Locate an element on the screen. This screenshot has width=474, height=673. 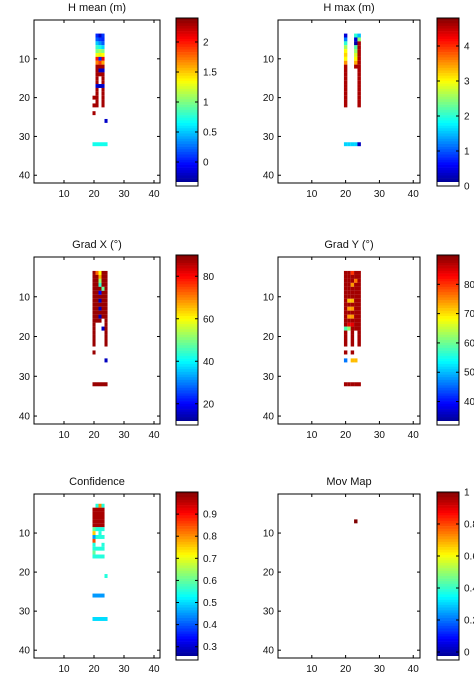
chart-title: Mov Map is located at coordinates (348, 482).